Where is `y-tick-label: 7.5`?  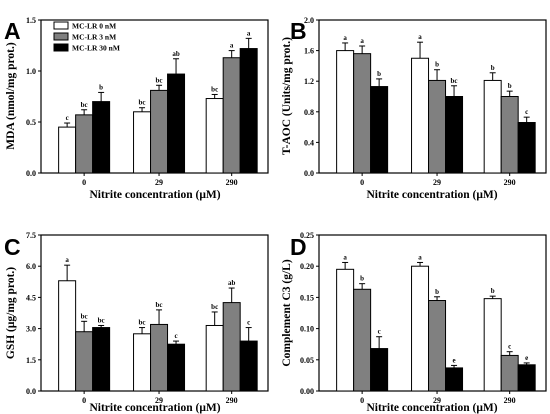 y-tick-label: 7.5 is located at coordinates (31, 235).